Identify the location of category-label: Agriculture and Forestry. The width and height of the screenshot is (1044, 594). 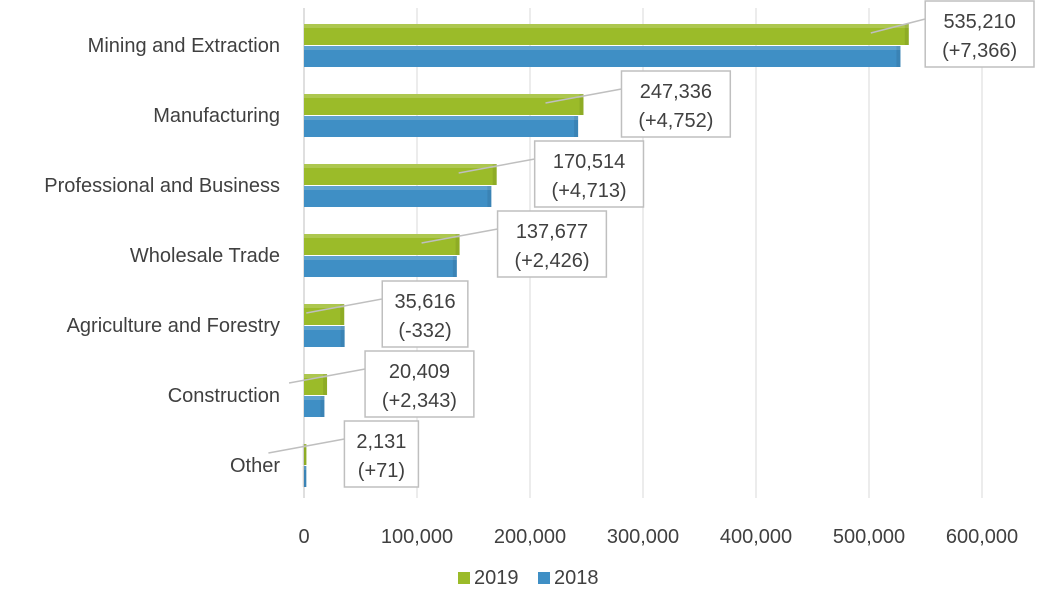
(173, 326).